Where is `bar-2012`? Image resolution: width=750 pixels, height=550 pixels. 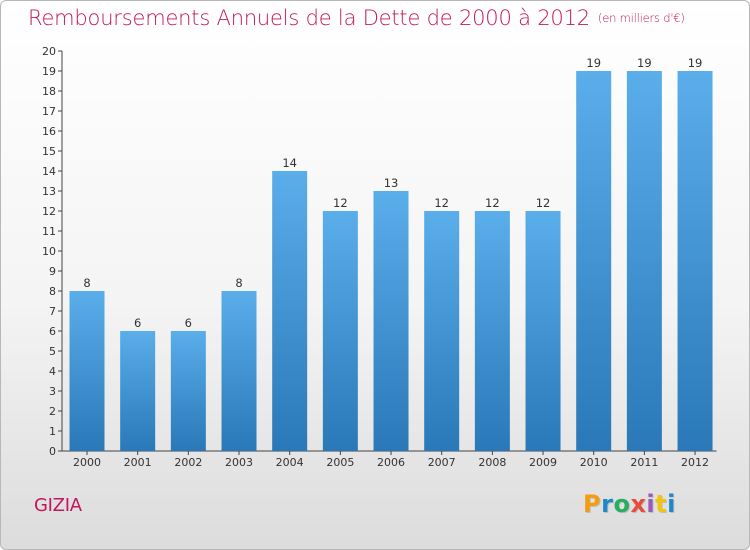
bar-2012 is located at coordinates (695, 261).